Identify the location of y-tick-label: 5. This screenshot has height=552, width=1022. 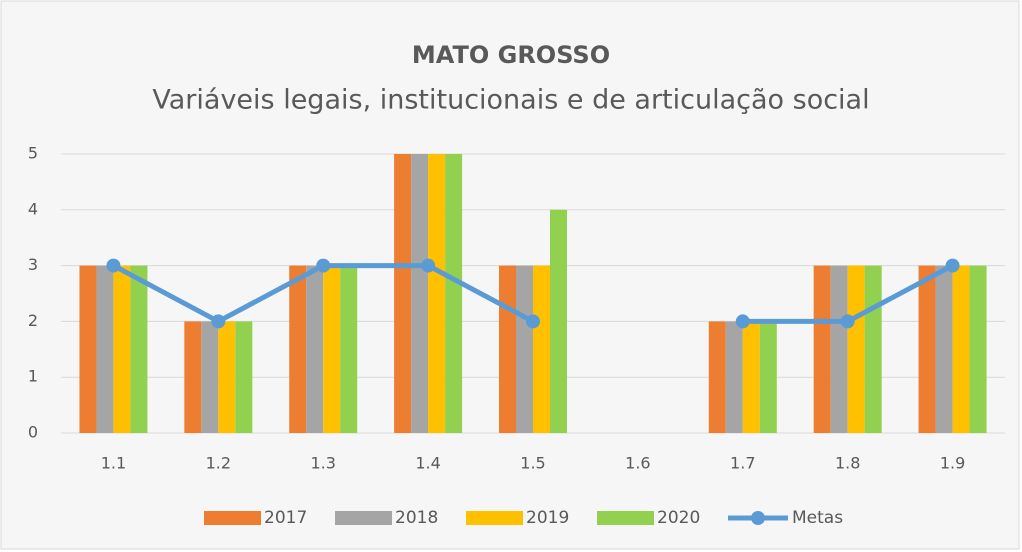
(33, 153).